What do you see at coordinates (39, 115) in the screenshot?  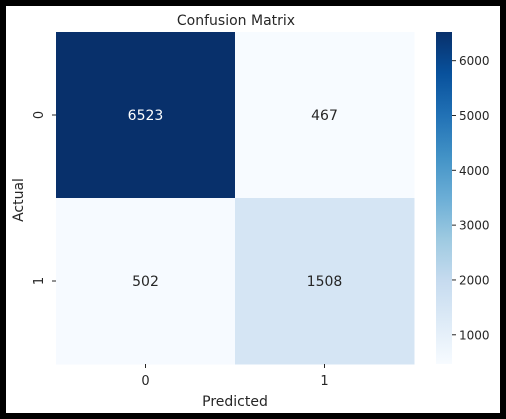 I see `y-tick-label-0: 0` at bounding box center [39, 115].